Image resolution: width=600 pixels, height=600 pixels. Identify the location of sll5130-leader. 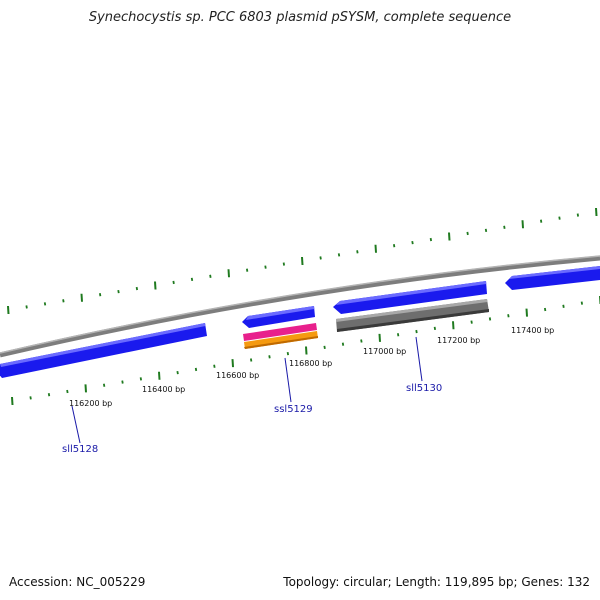
(419, 359).